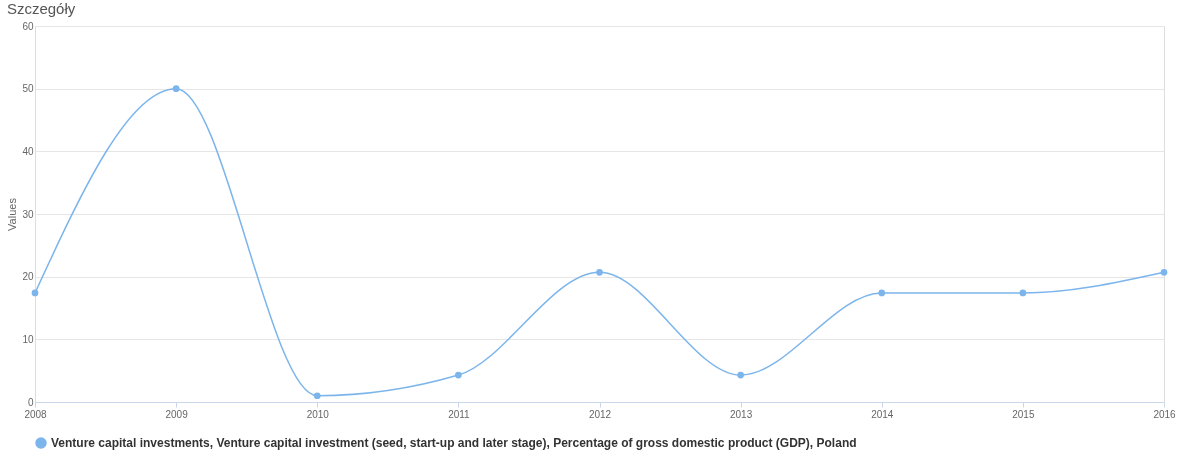 This screenshot has width=1204, height=463. Describe the element at coordinates (28, 26) in the screenshot. I see `y-tick-label: 60` at that location.